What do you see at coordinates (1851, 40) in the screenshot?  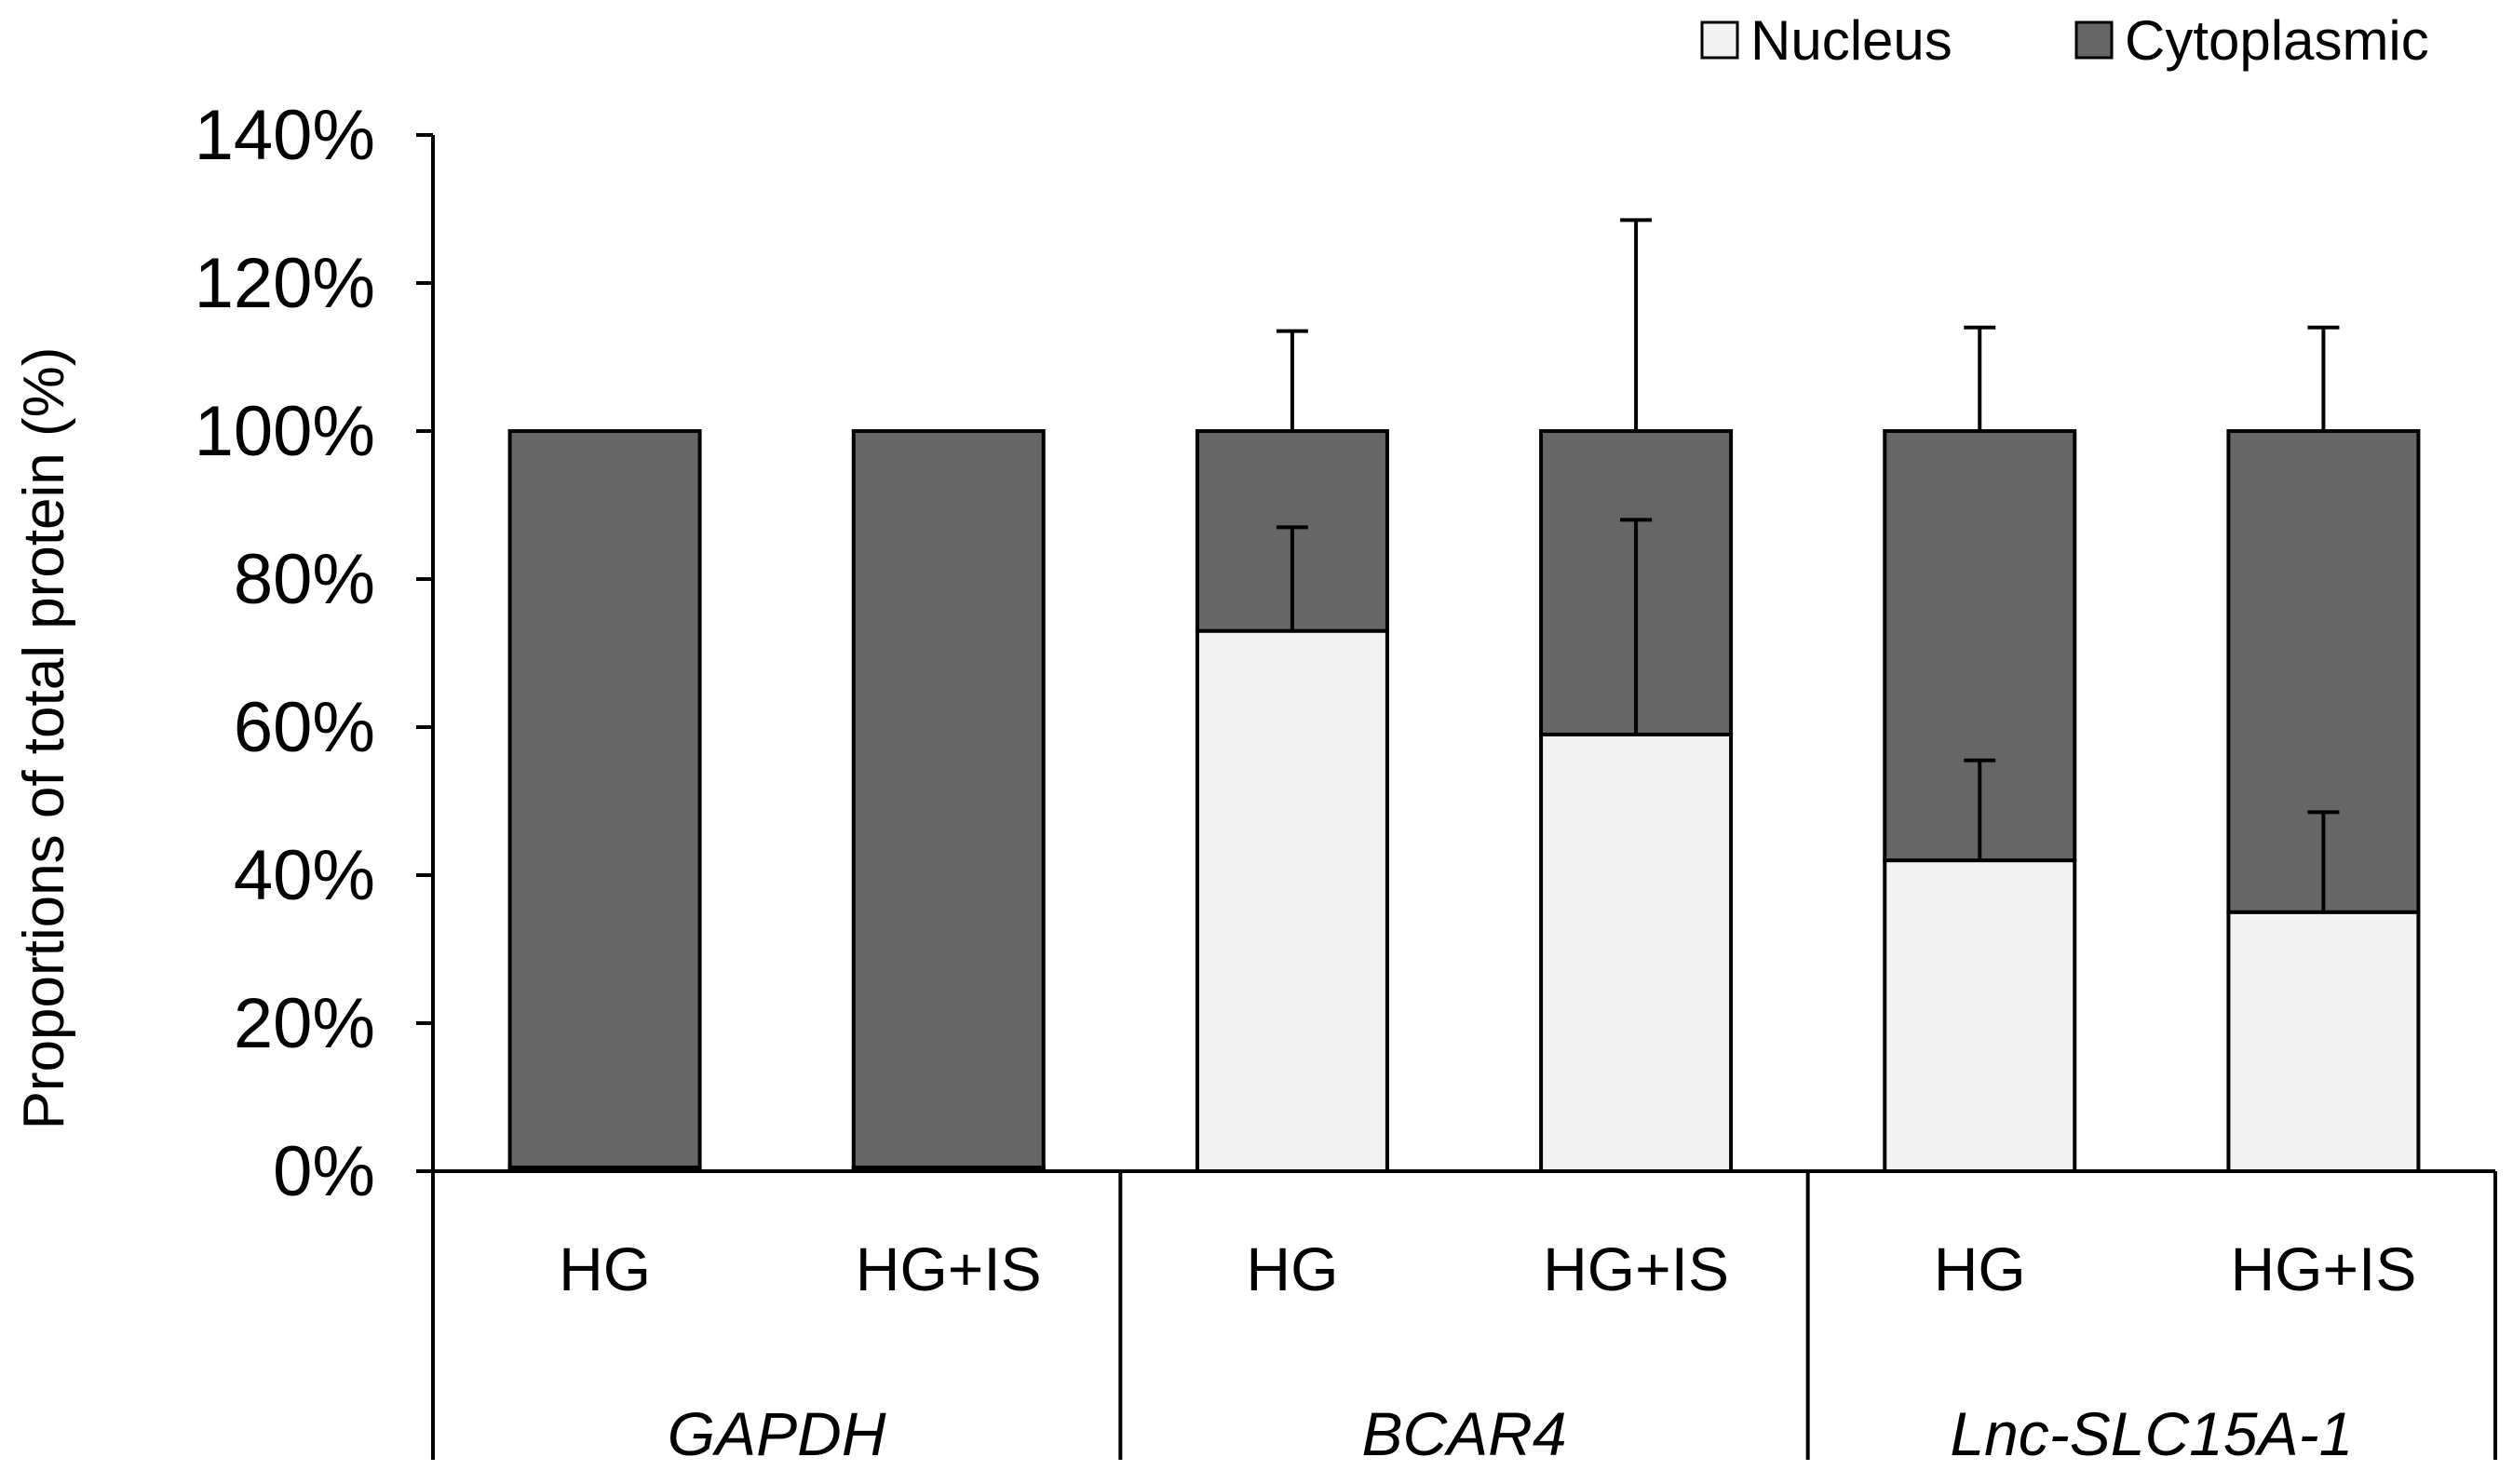 I see `legend-label: Nucleus` at bounding box center [1851, 40].